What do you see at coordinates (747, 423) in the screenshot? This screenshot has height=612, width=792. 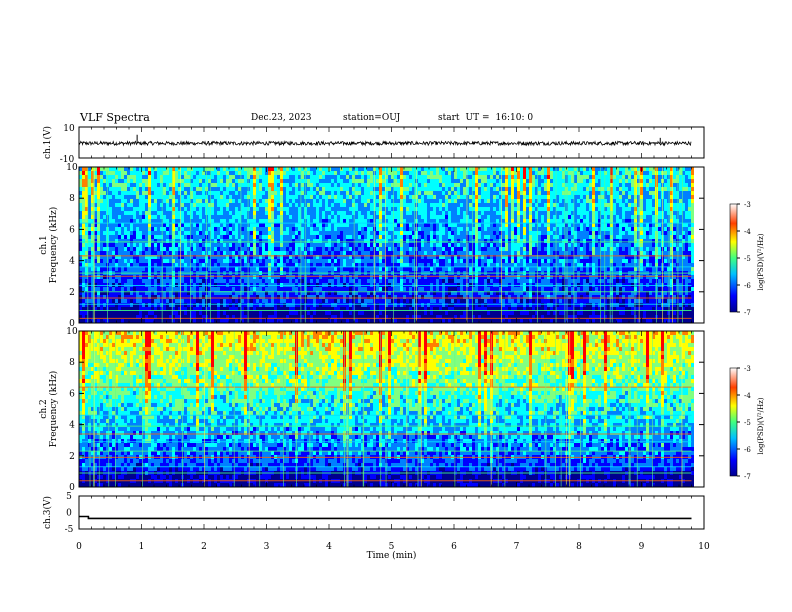 I see `ch2-spectrogram-colorbar-tick-2: -5` at bounding box center [747, 423].